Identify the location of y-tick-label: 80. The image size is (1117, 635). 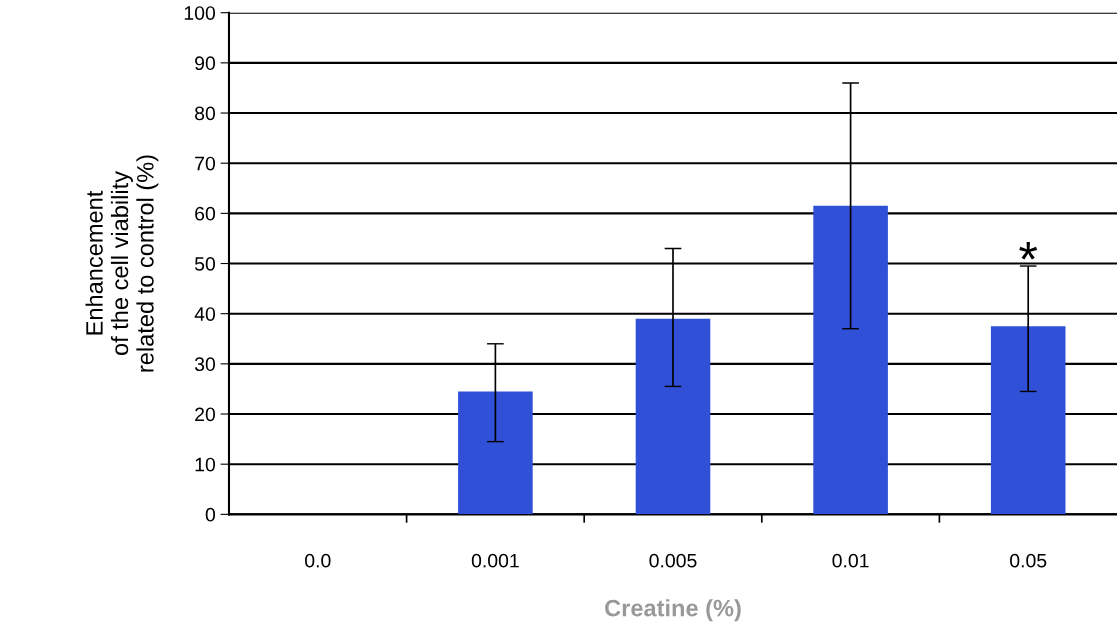
(205, 113).